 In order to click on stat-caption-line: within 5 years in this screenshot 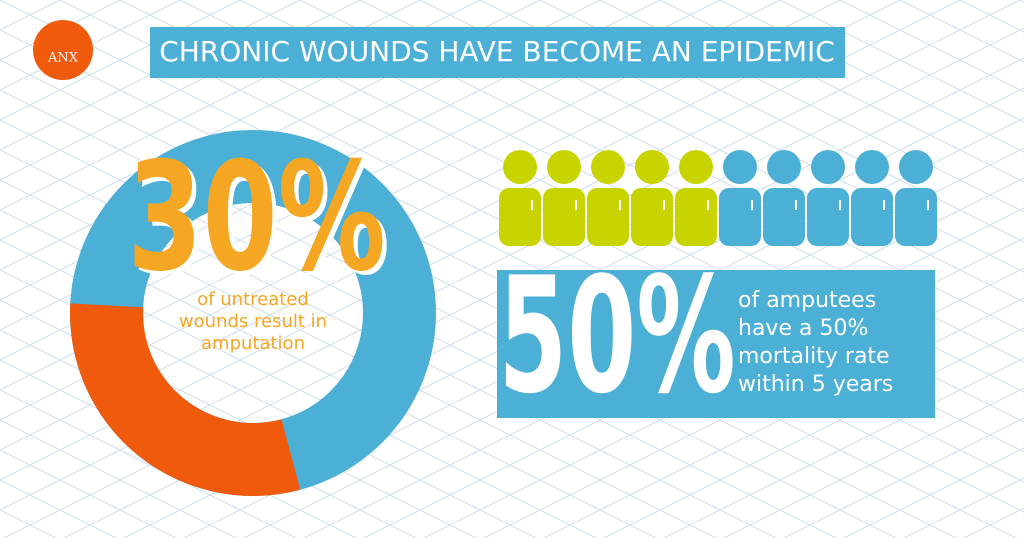, I will do `click(815, 384)`.